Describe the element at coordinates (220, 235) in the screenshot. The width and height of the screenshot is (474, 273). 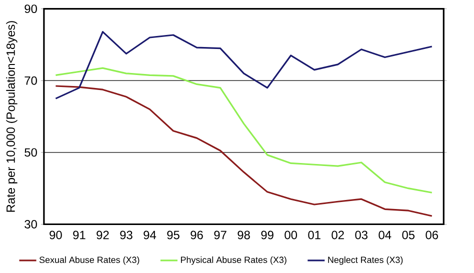
I see `x-tick-label: 97` at that location.